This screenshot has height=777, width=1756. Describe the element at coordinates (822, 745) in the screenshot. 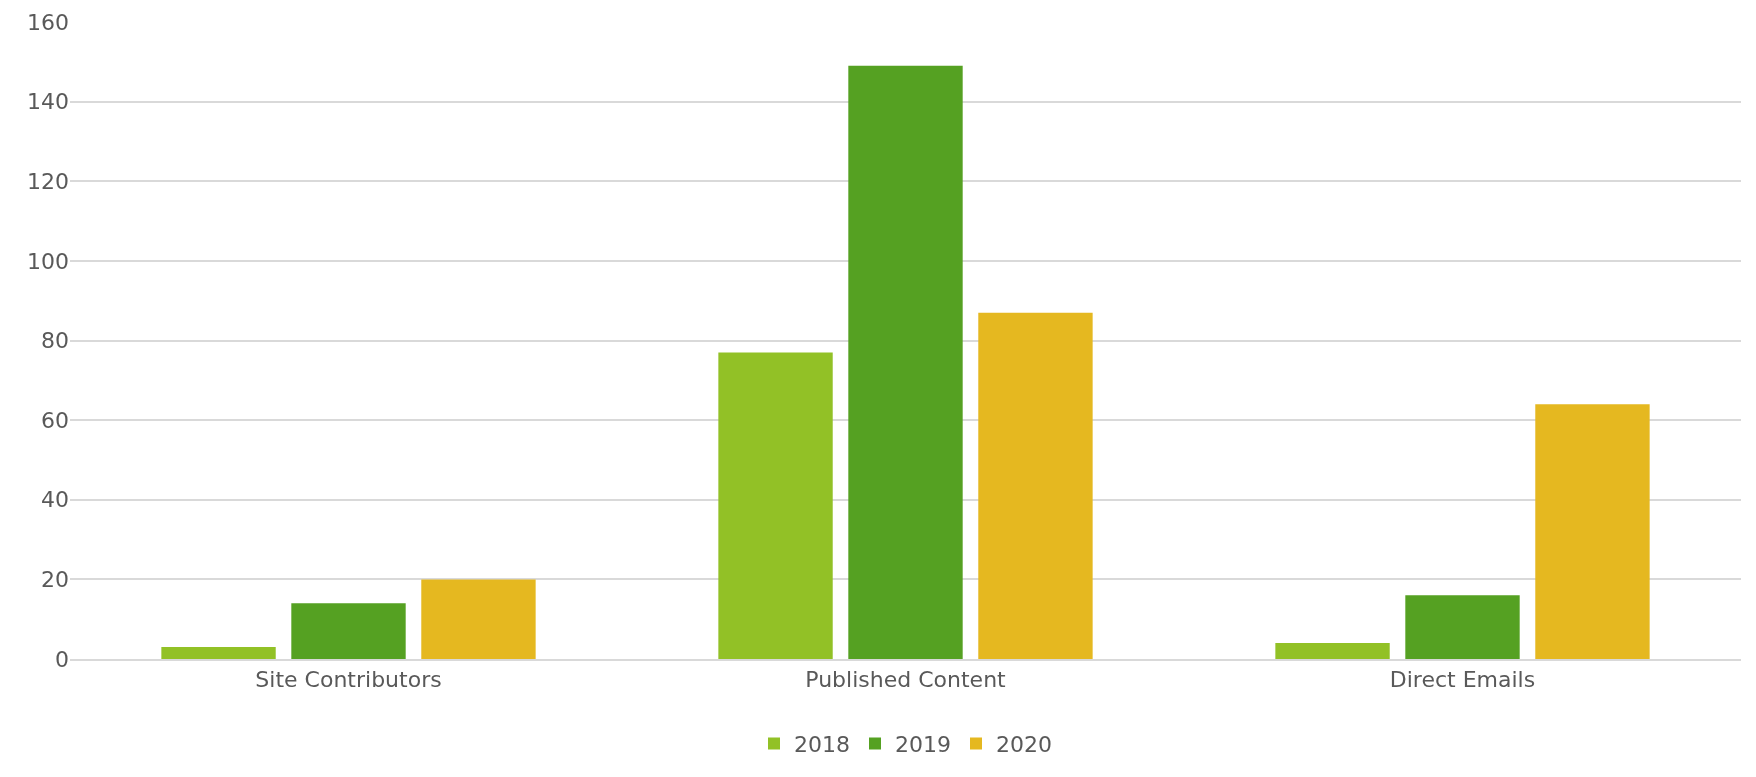

I see `legend-label: 2018` at that location.